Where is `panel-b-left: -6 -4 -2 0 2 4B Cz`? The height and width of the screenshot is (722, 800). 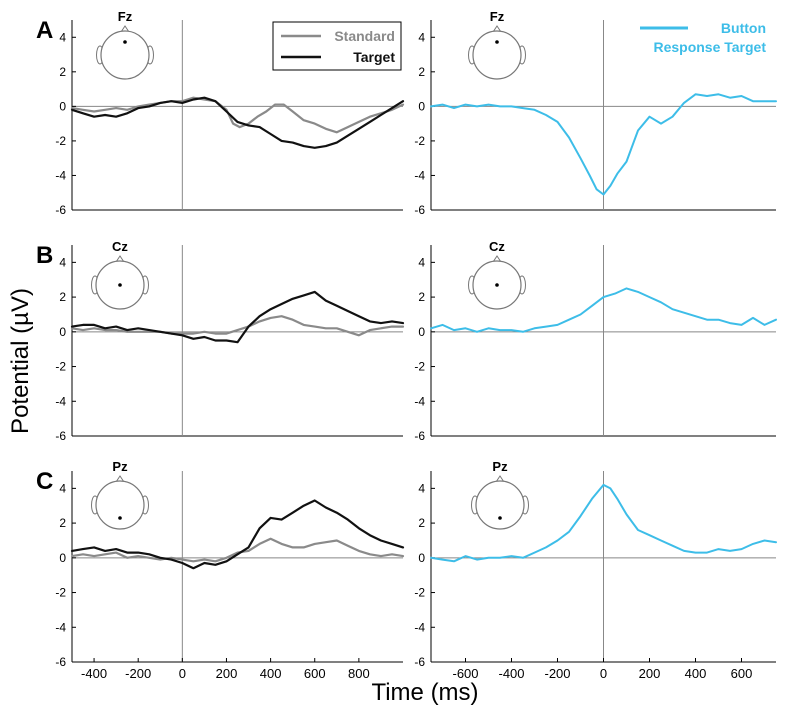 panel-b-left: -6 -4 -2 0 2 4B Cz is located at coordinates (220, 341).